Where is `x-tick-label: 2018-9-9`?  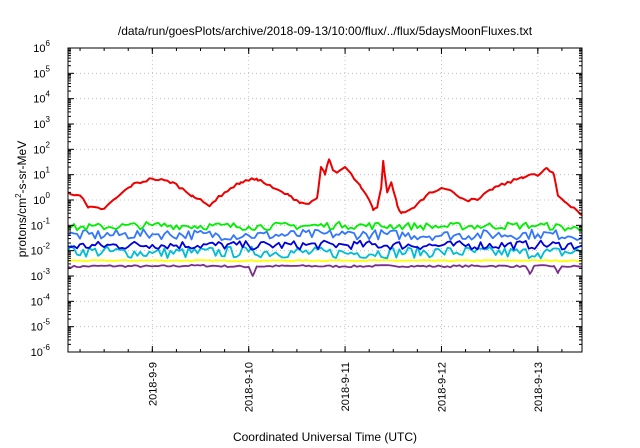
x-tick-label: 2018-9-9 is located at coordinates (153, 384).